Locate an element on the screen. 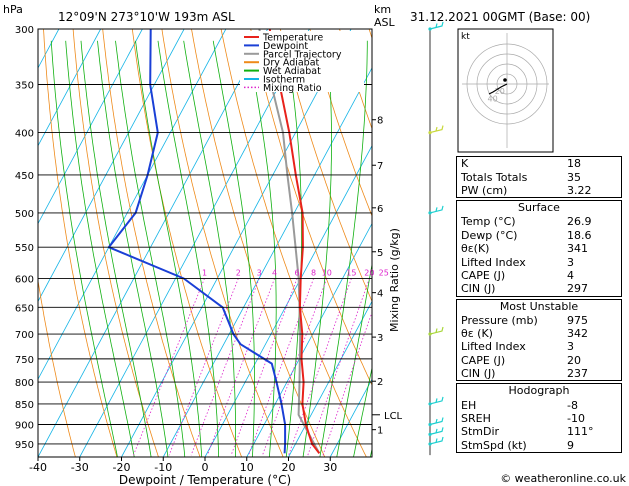 The image size is (629, 486). hodograph-stat-value: 9 is located at coordinates (570, 445).